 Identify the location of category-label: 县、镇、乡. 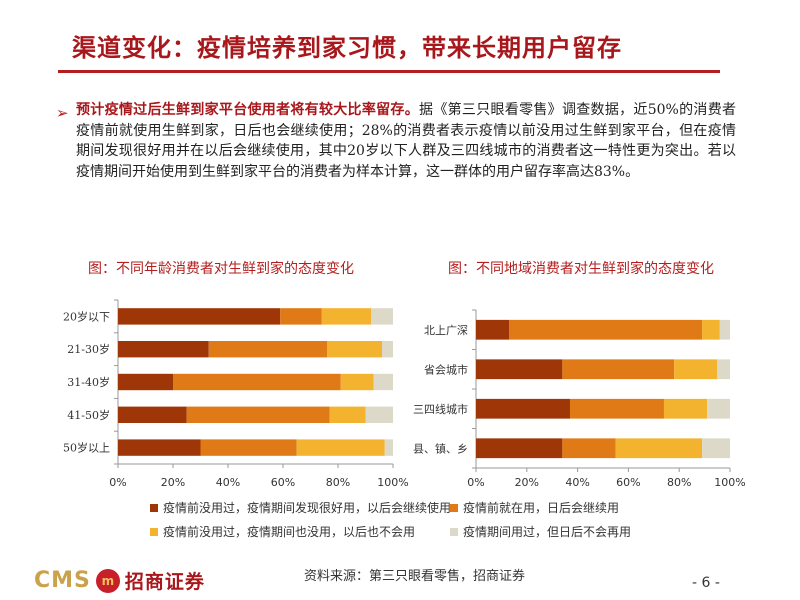
(440, 448).